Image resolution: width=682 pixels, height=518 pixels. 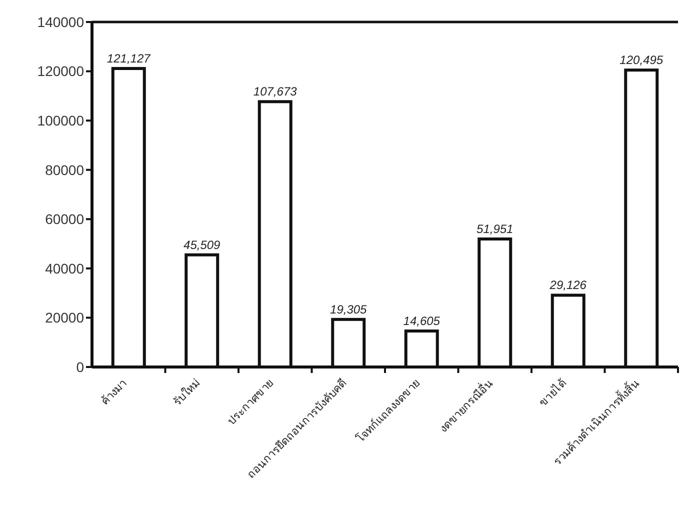 What do you see at coordinates (421, 321) in the screenshot?
I see `data-label: 14,605` at bounding box center [421, 321].